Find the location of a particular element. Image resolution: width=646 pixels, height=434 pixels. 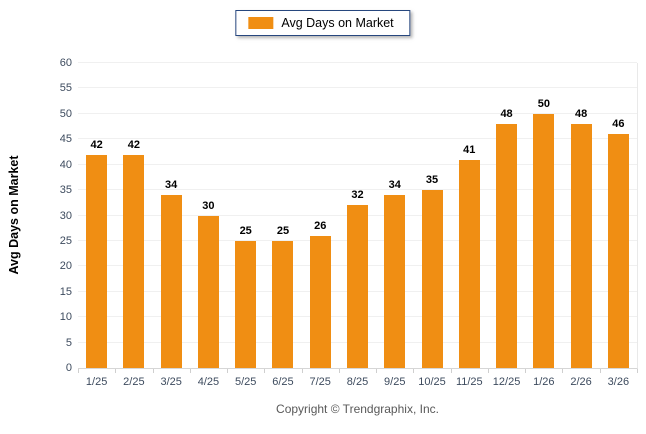

bar-8/25 is located at coordinates (357, 286).